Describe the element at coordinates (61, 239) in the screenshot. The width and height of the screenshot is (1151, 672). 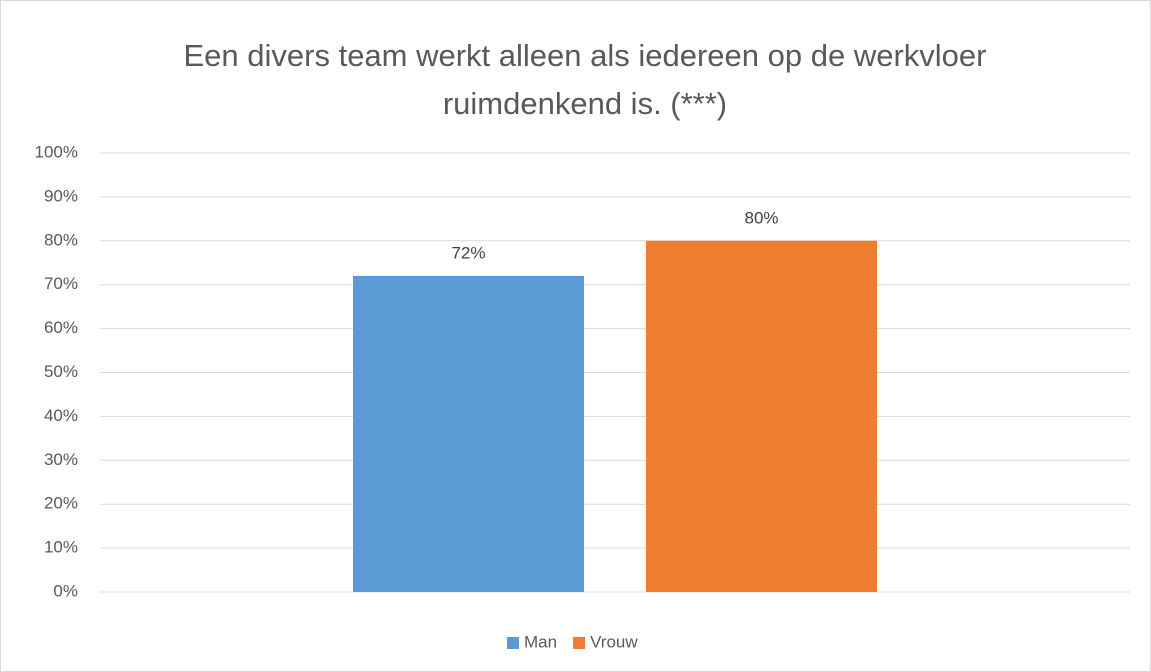
I see `y-tick-label: 80%` at that location.